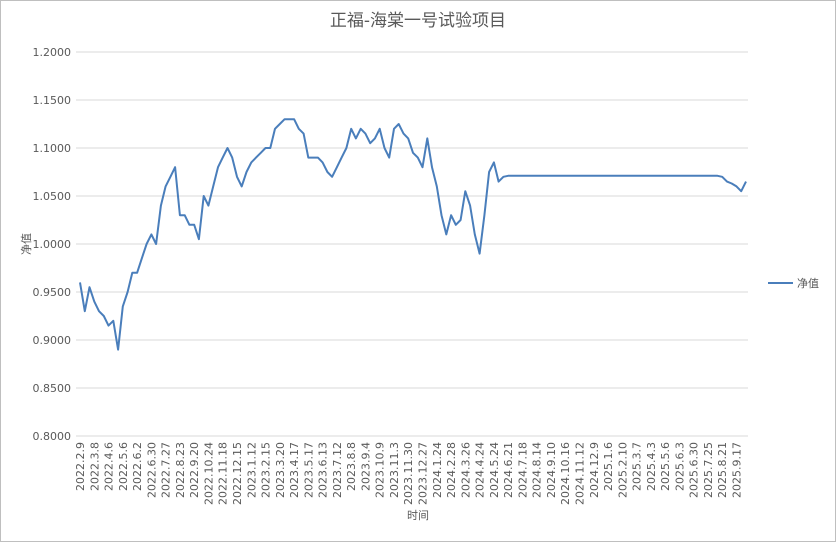 The width and height of the screenshot is (836, 546). What do you see at coordinates (52, 244) in the screenshot?
I see `y-tick-label: 1.0000` at bounding box center [52, 244].